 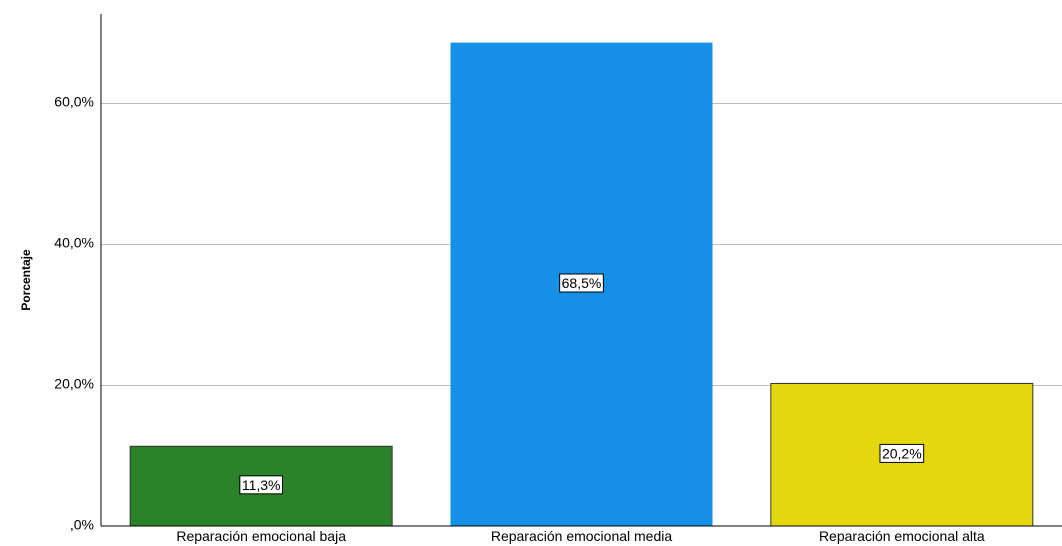 I want to click on y-tick-label: 60,0%, so click(x=74, y=101).